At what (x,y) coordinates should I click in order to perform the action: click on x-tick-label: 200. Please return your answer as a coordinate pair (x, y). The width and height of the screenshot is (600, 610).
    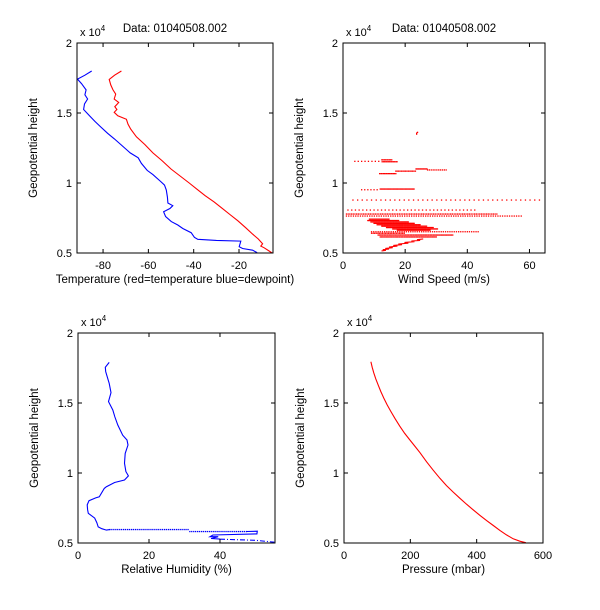
    Looking at the image, I should click on (410, 556).